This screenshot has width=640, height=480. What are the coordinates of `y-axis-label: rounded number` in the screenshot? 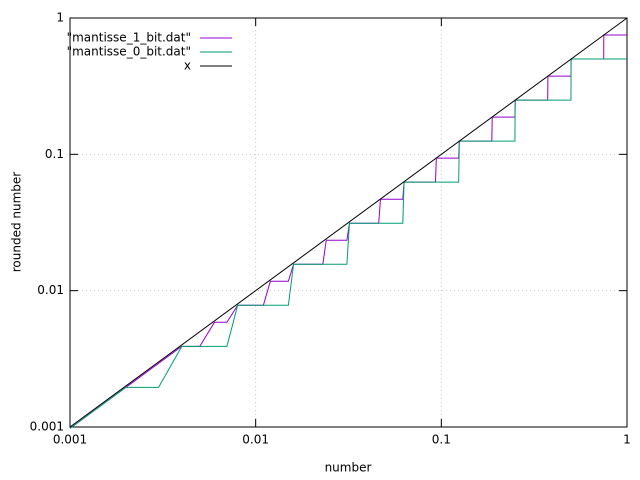 It's located at (17, 222).